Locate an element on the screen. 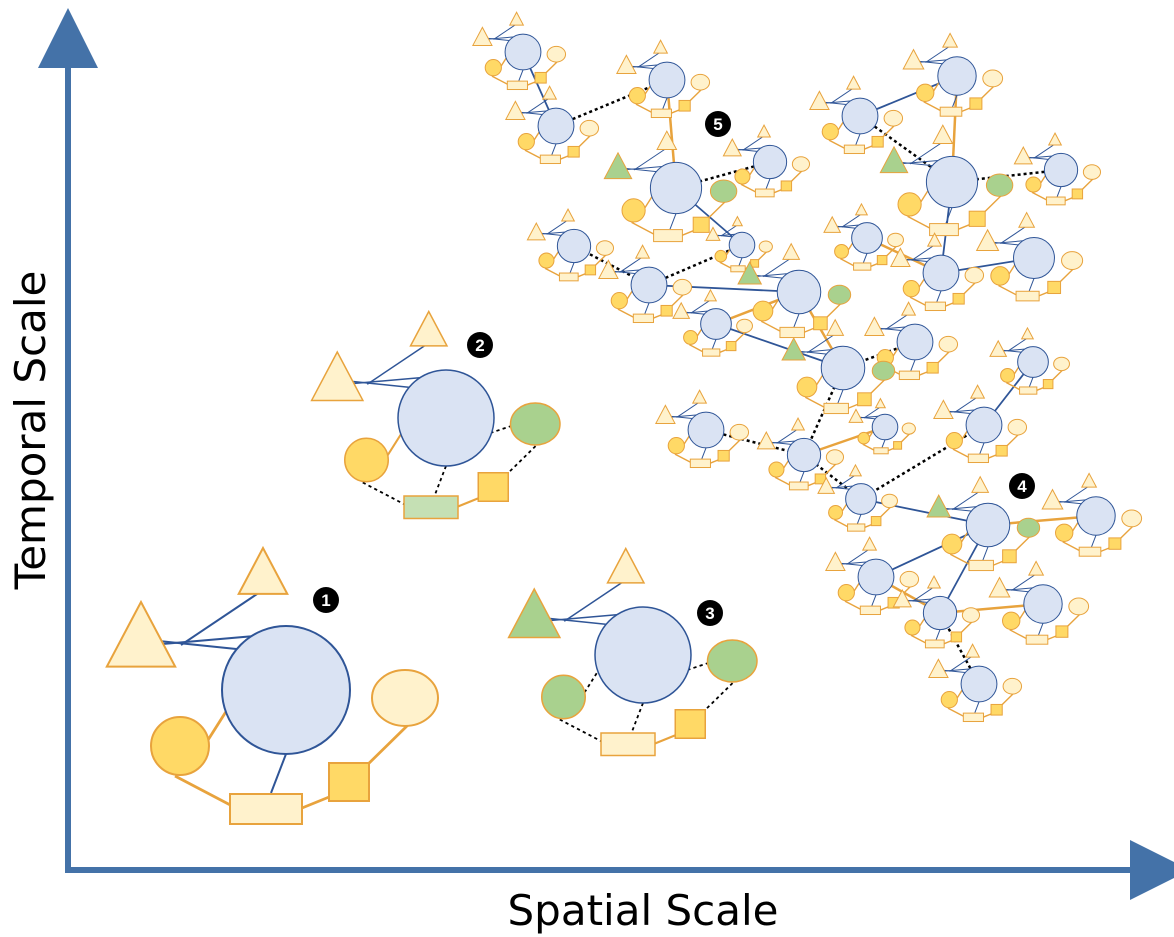  badge-label: 4 is located at coordinates (1022, 486).